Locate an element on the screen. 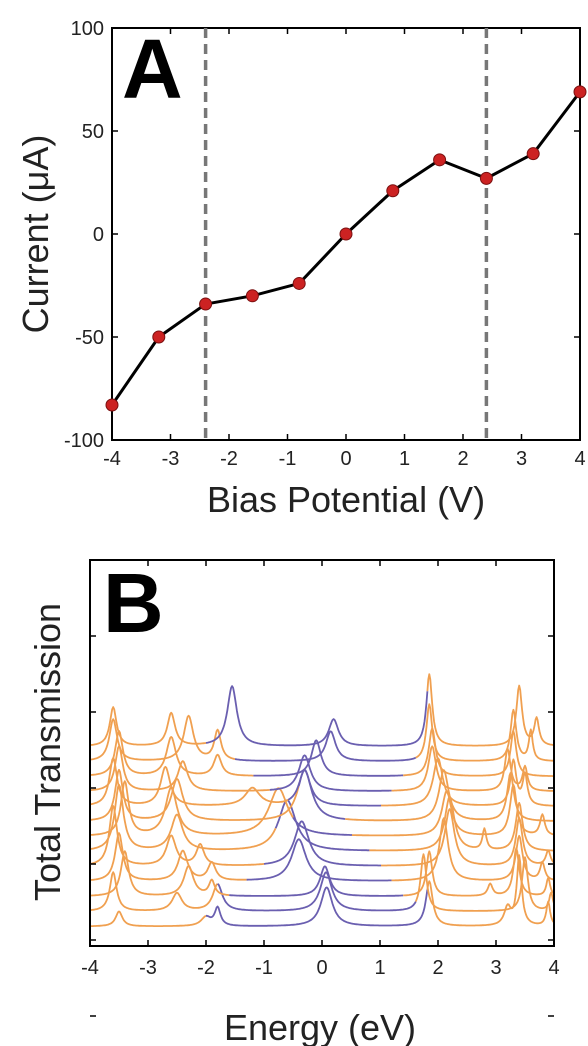  y-tick-label: -100 is located at coordinates (84, 441).